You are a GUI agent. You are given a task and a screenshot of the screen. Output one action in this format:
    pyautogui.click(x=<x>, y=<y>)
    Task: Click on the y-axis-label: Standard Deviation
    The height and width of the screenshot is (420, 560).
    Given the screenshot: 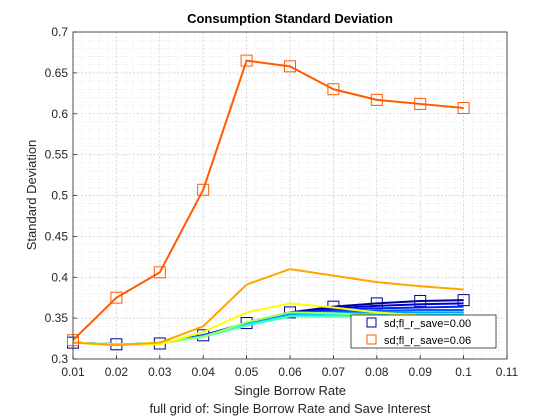 What is the action you would take?
    pyautogui.click(x=31, y=195)
    